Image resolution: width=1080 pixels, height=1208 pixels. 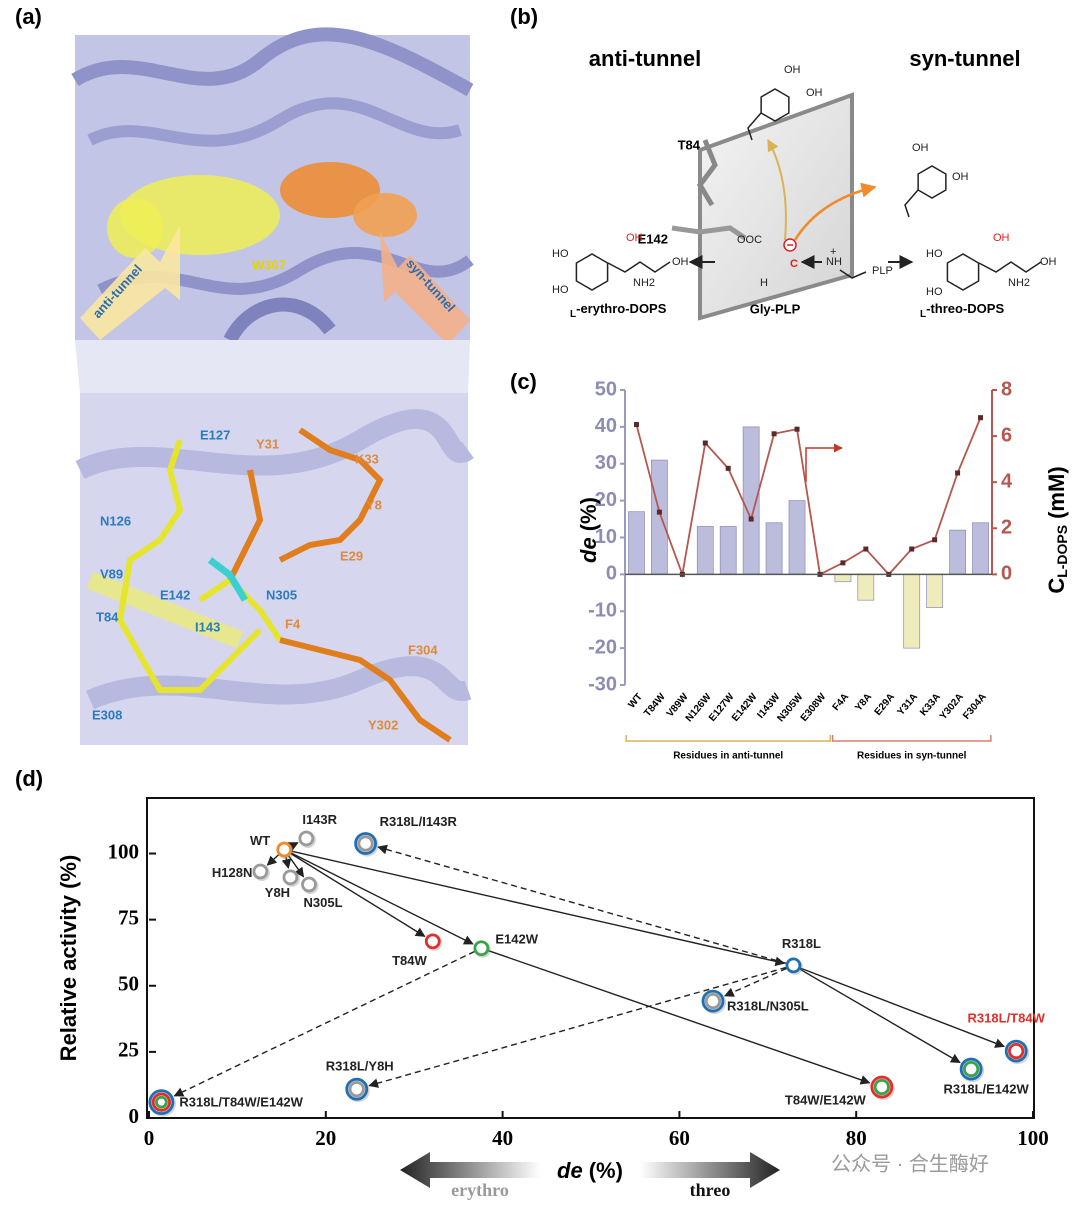 What do you see at coordinates (325, 1138) in the screenshot?
I see `x-tick-label: 20` at bounding box center [325, 1138].